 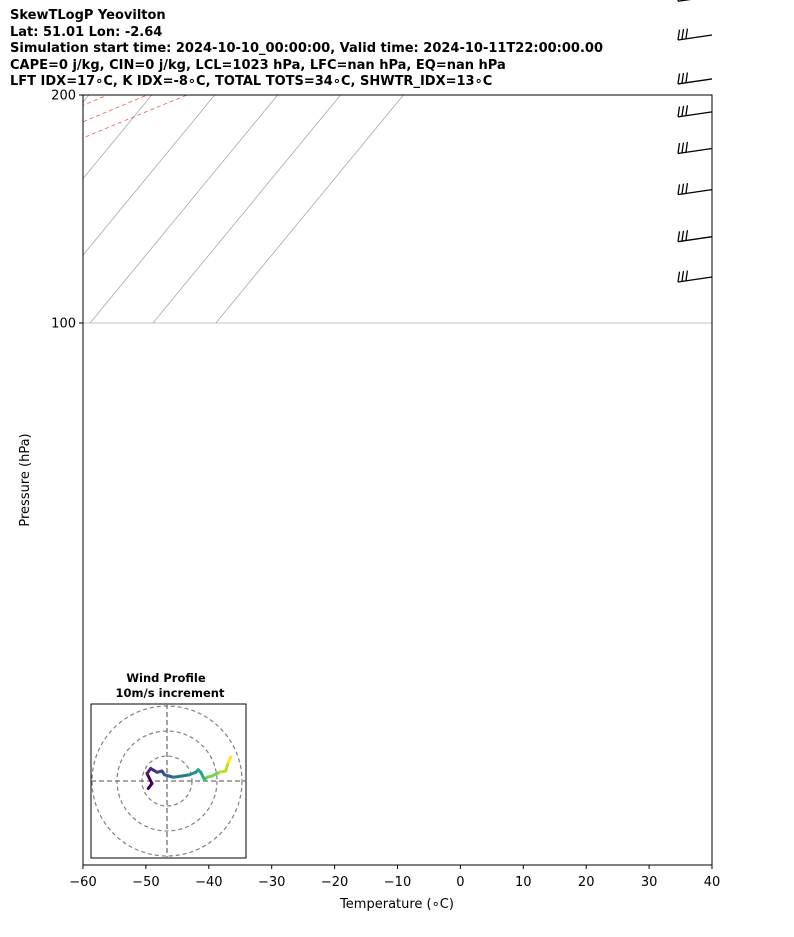 I want to click on wind-barbs, so click(x=695, y=141).